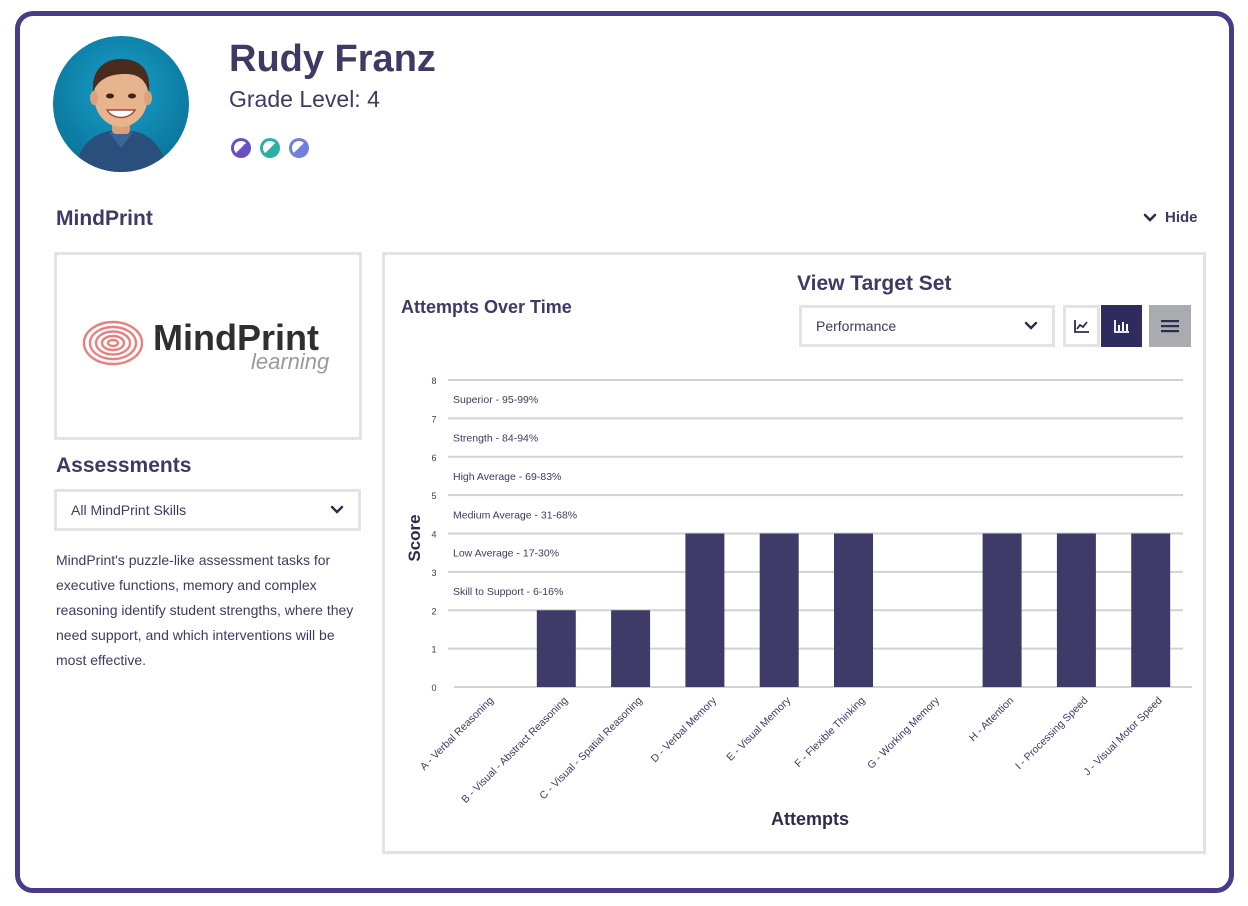  Describe the element at coordinates (121, 115) in the screenshot. I see `avatar-portrait` at that location.